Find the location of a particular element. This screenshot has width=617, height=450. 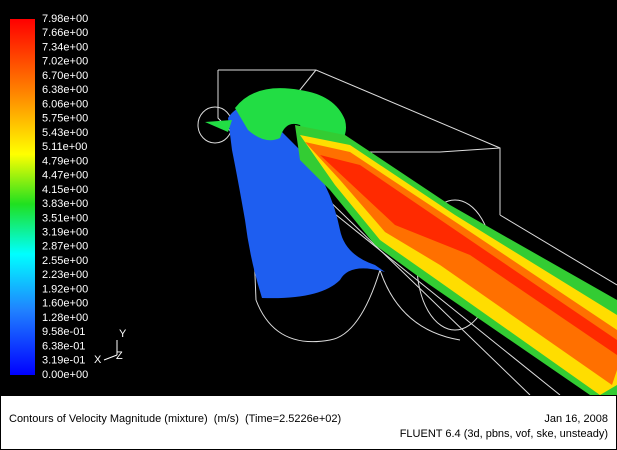

footer-date: Jan 16, 2008 is located at coordinates (576, 419).